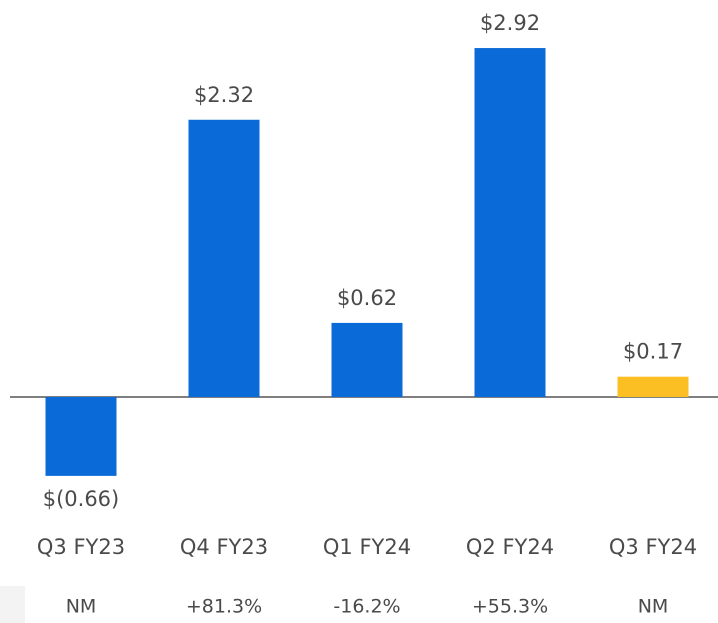 The image size is (718, 623). What do you see at coordinates (653, 352) in the screenshot?
I see `value-label: $0.17` at bounding box center [653, 352].